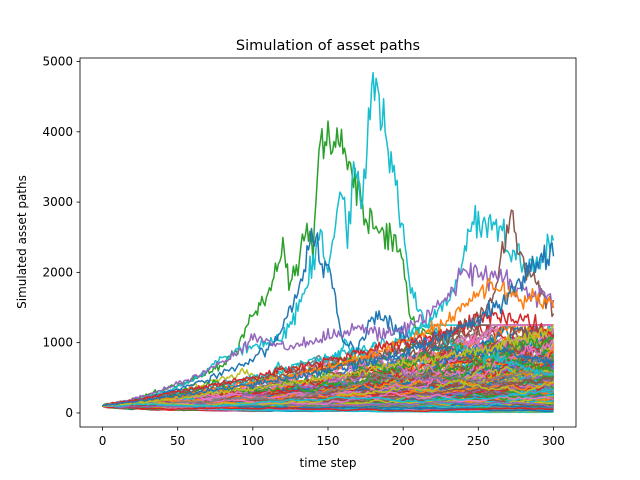 This screenshot has width=640, height=480. What do you see at coordinates (57, 272) in the screenshot?
I see `y-tick-label: 2000` at bounding box center [57, 272].